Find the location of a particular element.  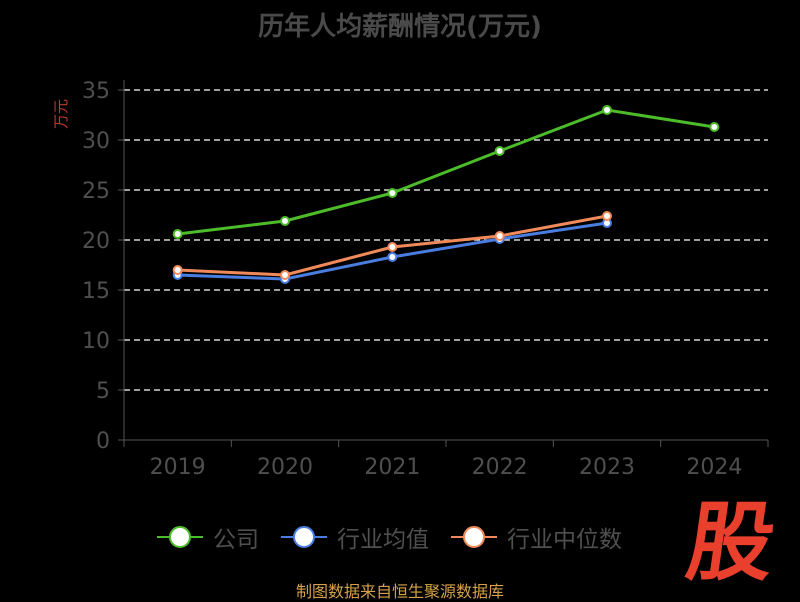

data-point-0-2021 is located at coordinates (392, 193).